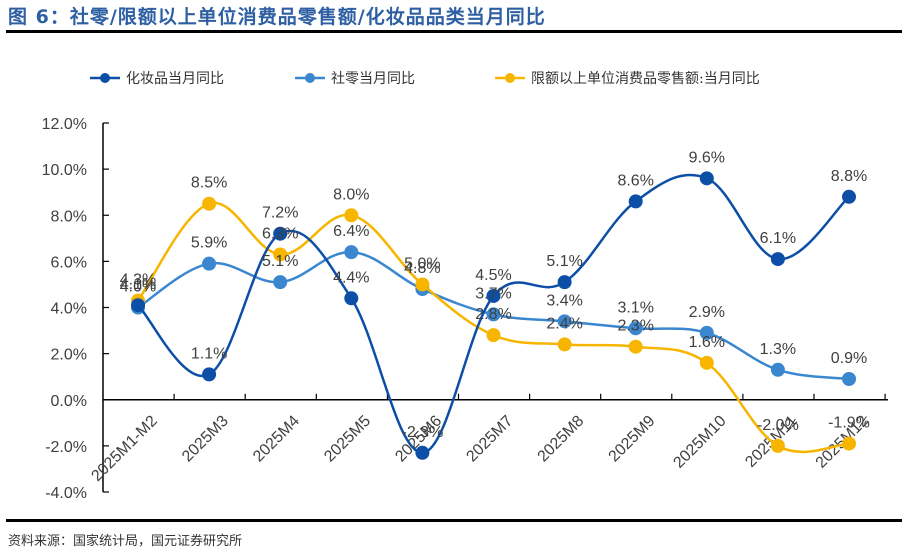 The width and height of the screenshot is (908, 552). Describe the element at coordinates (699, 441) in the screenshot. I see `x-tick-label: 2025M10` at that location.